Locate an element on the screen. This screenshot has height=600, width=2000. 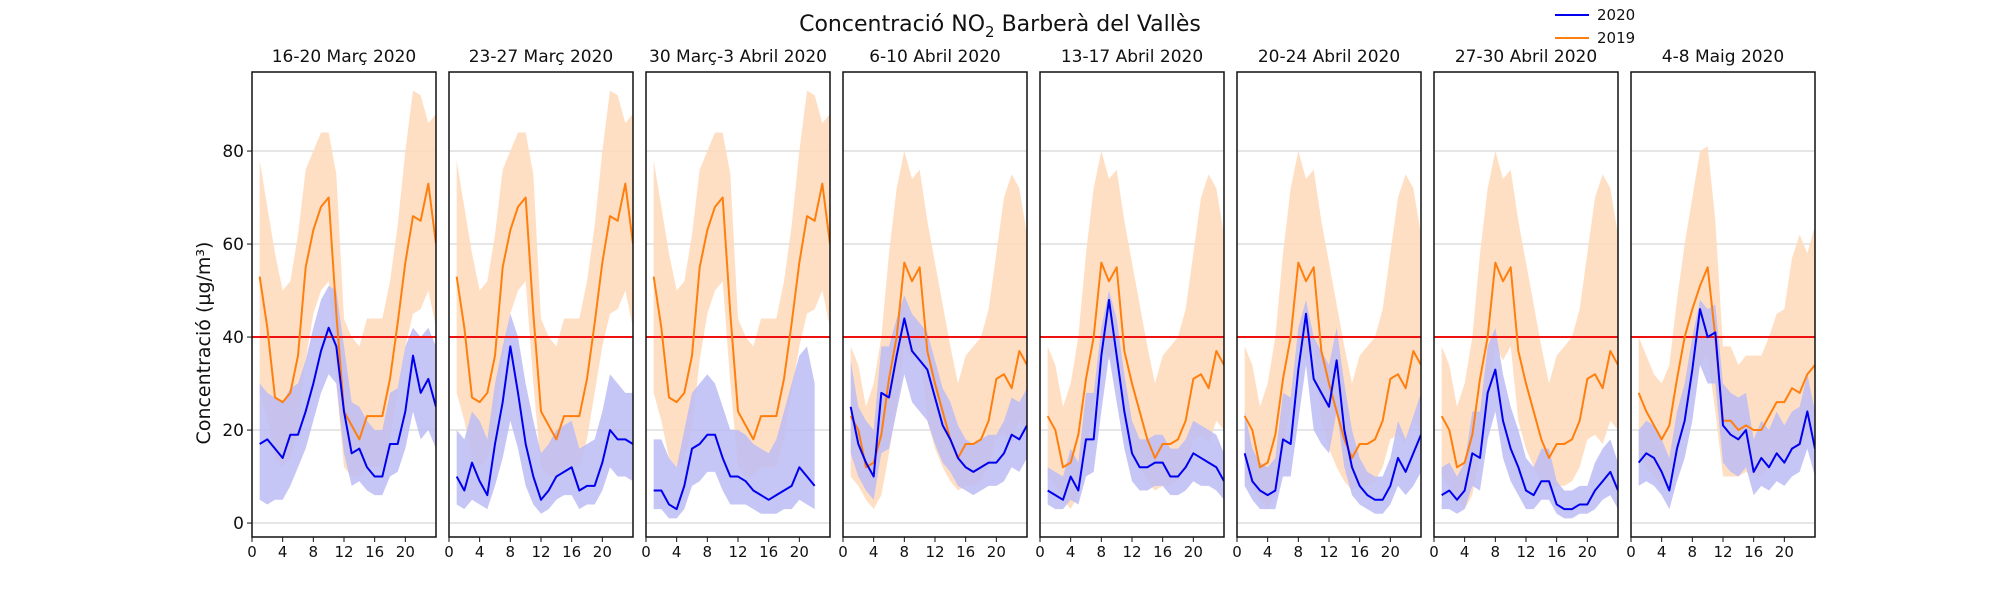
panel-title: 4-8 Maig 2020 is located at coordinates (1723, 57).